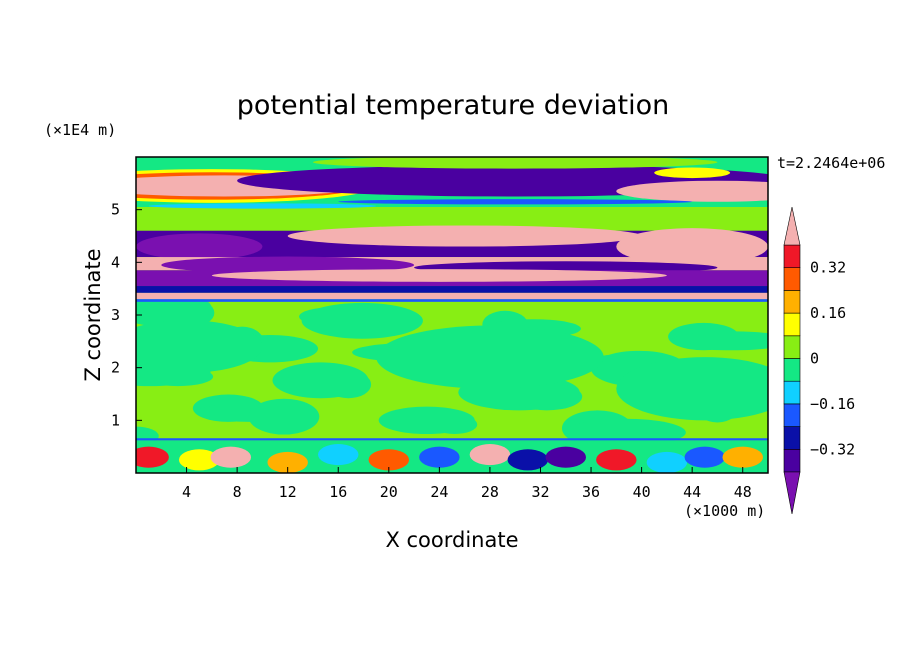  Describe the element at coordinates (115, 262) in the screenshot. I see `y-tick-label: 4` at that location.